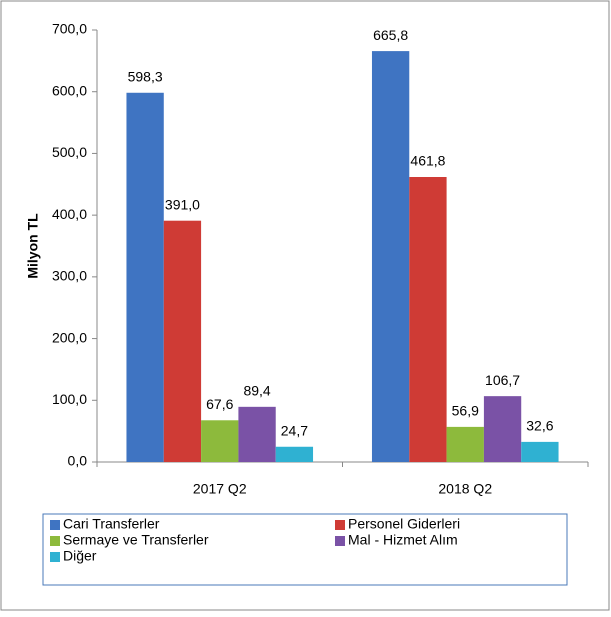  What do you see at coordinates (465, 411) in the screenshot?
I see `data-label: 56,9` at bounding box center [465, 411].